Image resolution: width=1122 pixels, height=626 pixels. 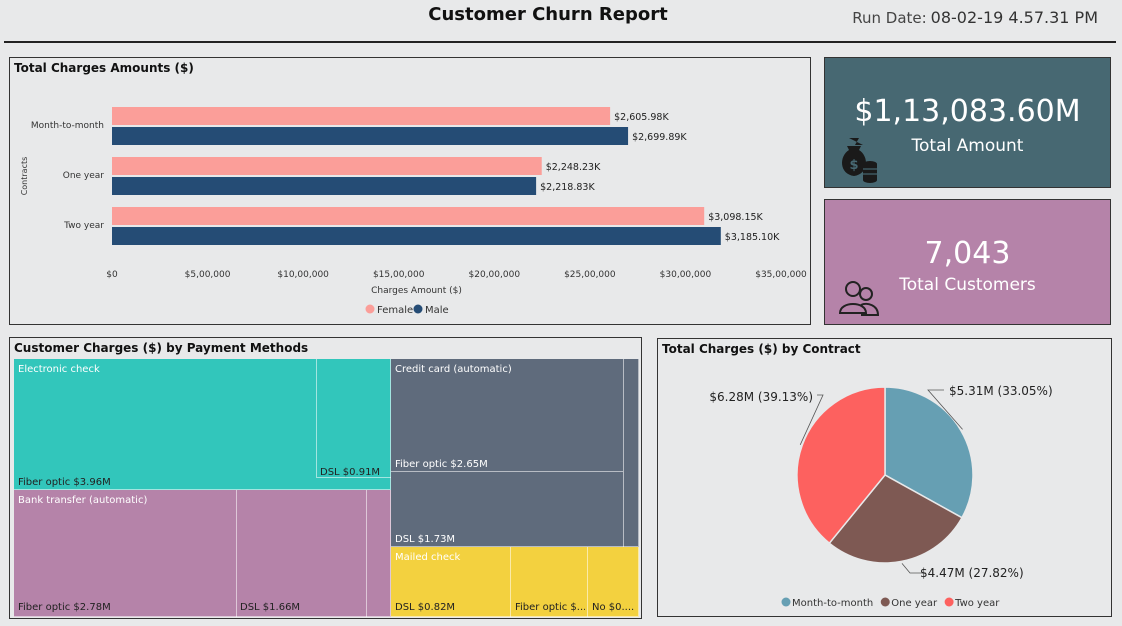 I want to click on legend-entry: Month-to-month, so click(x=832, y=603).